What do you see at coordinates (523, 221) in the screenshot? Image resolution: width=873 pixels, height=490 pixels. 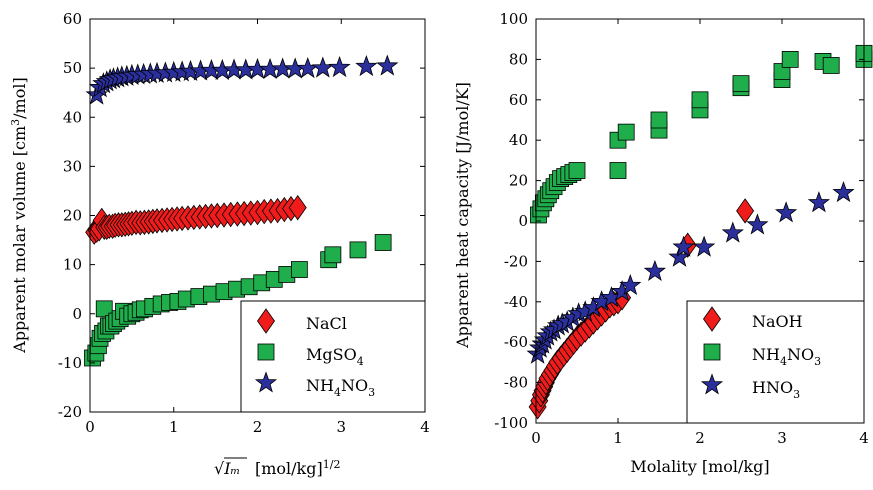 I see `right-y-tick-label: 0` at bounding box center [523, 221].